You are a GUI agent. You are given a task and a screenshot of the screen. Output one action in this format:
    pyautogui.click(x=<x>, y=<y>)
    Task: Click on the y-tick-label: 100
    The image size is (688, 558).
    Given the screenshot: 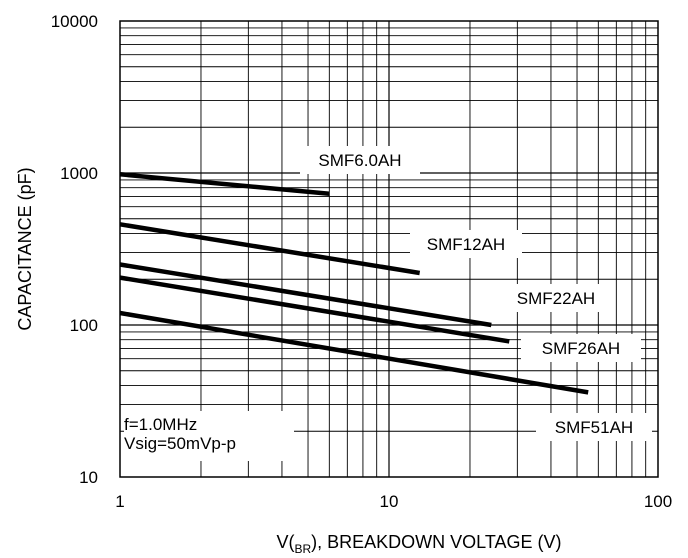 What is the action you would take?
    pyautogui.click(x=84, y=325)
    